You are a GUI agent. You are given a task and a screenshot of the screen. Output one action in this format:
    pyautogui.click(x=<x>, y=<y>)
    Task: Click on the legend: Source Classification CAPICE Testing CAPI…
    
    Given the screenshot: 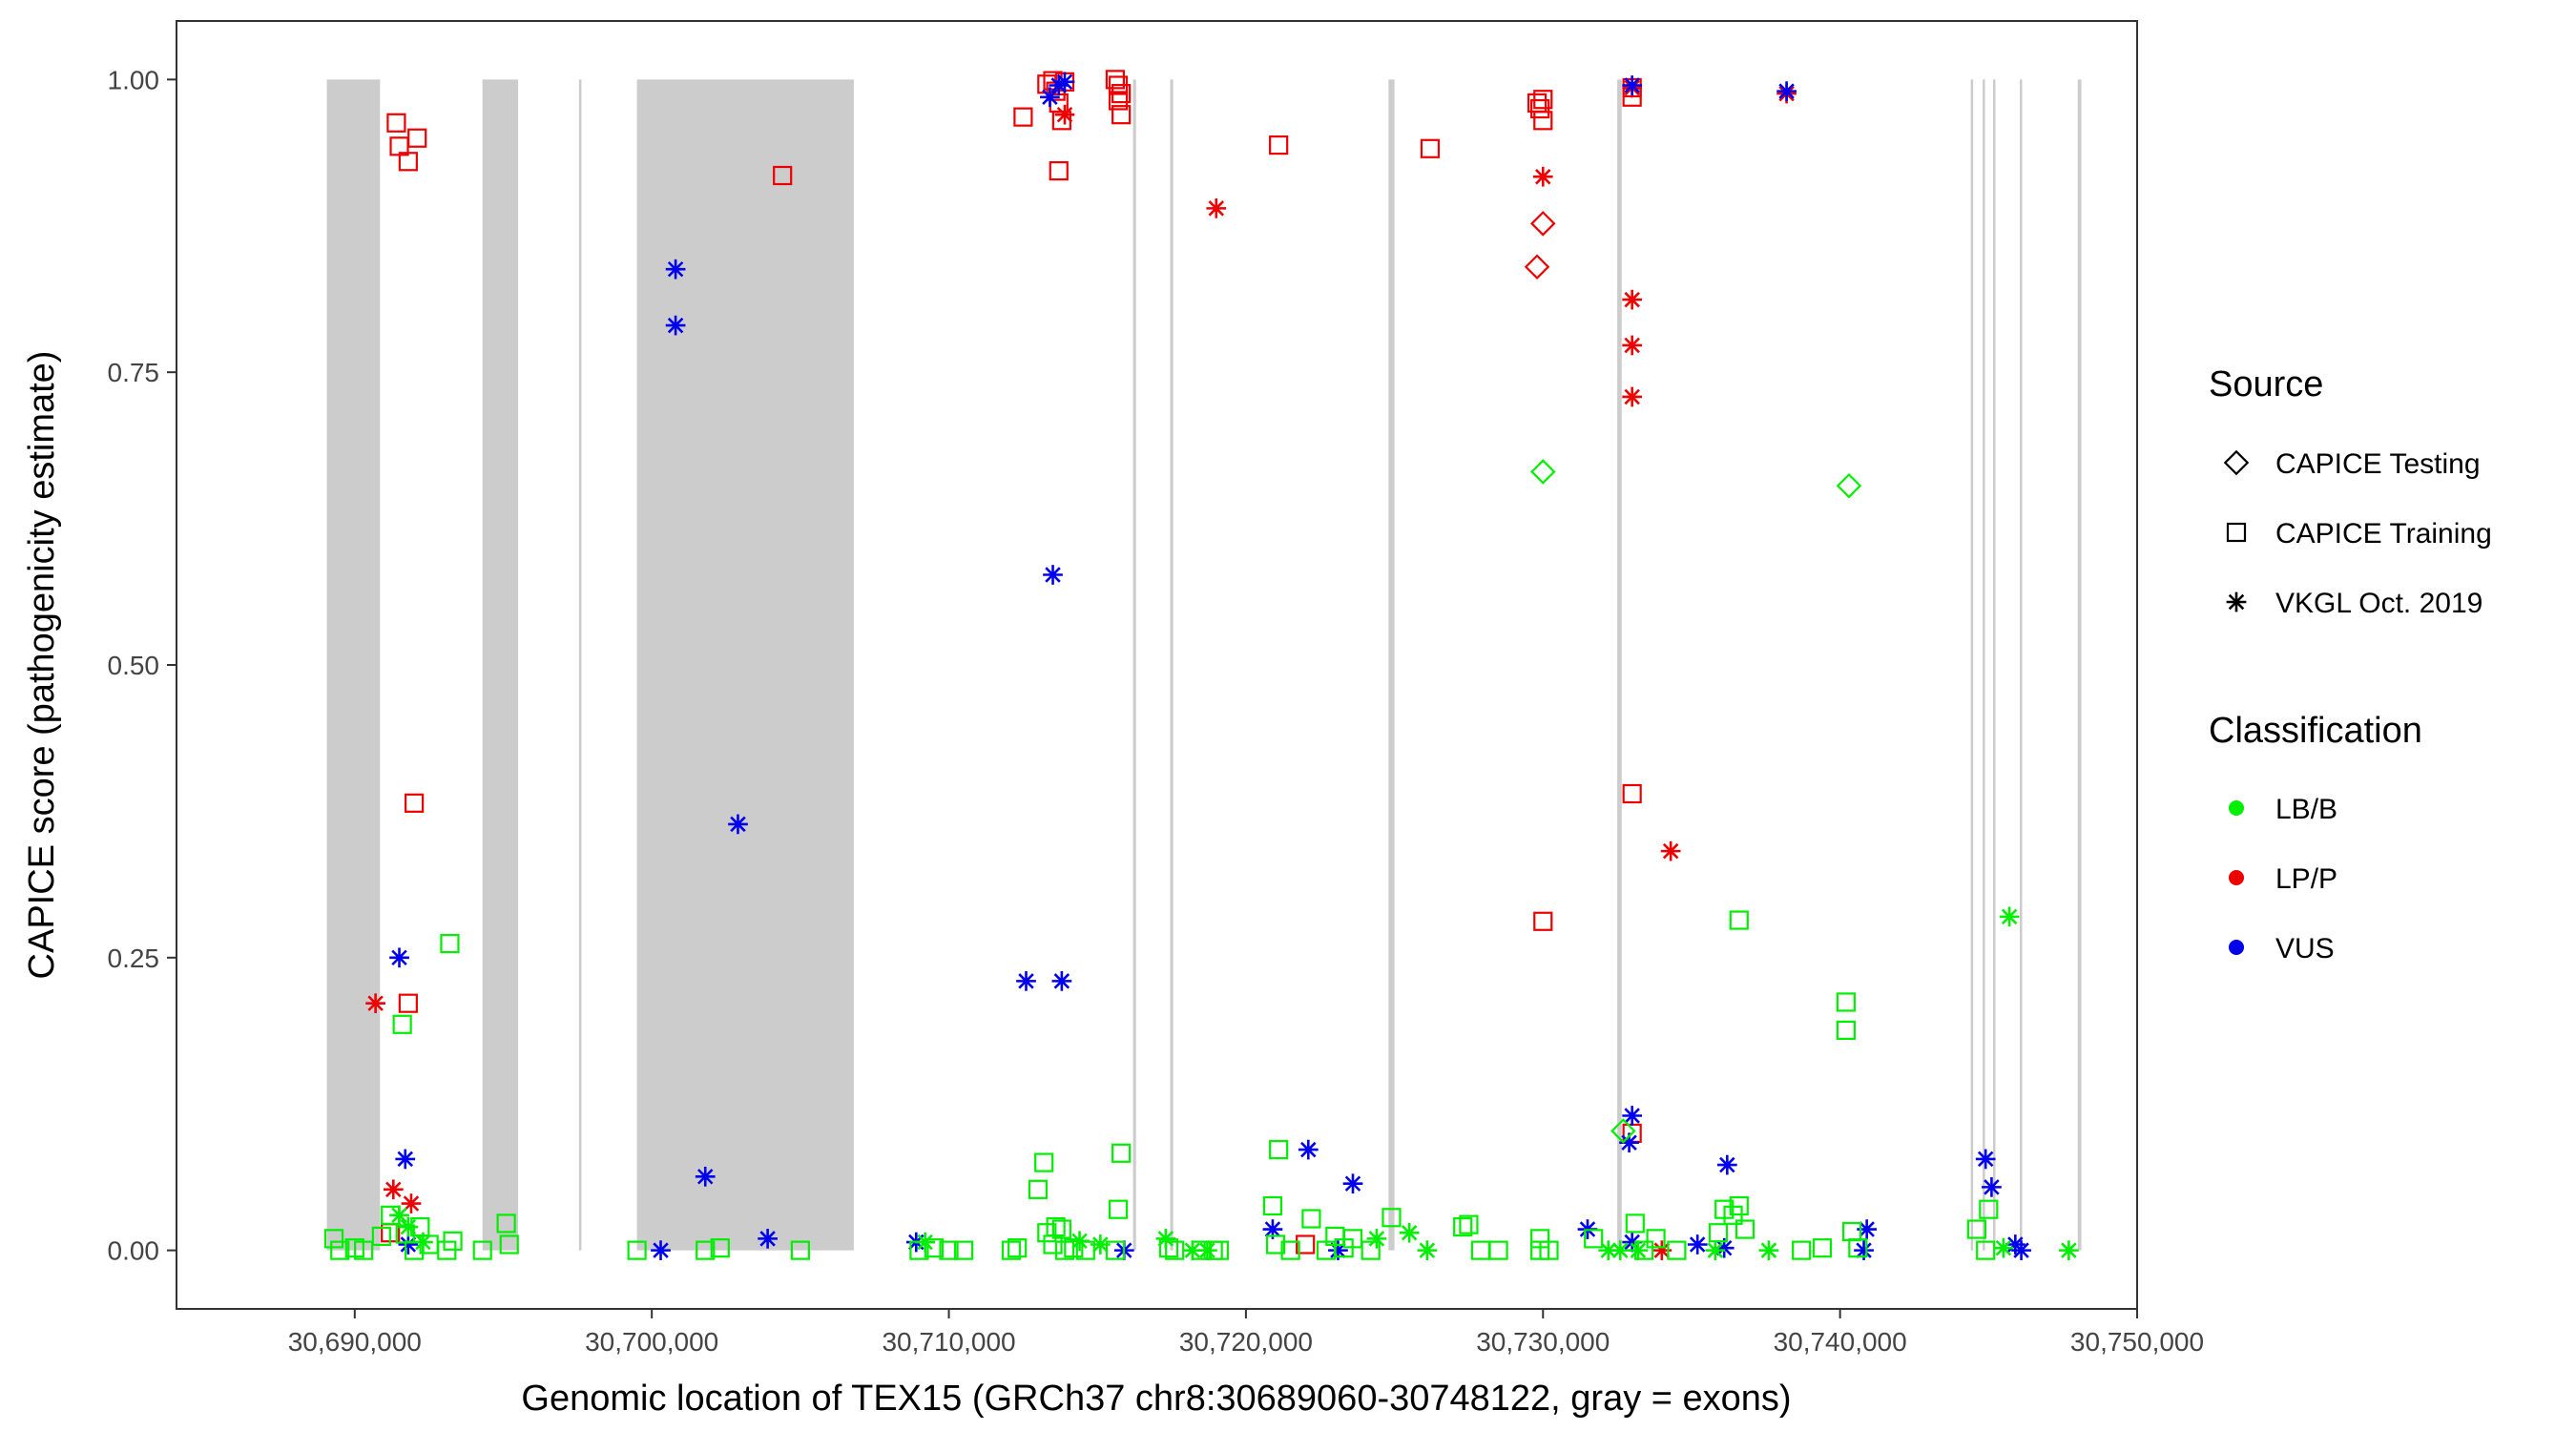 What is the action you would take?
    pyautogui.click(x=2350, y=664)
    